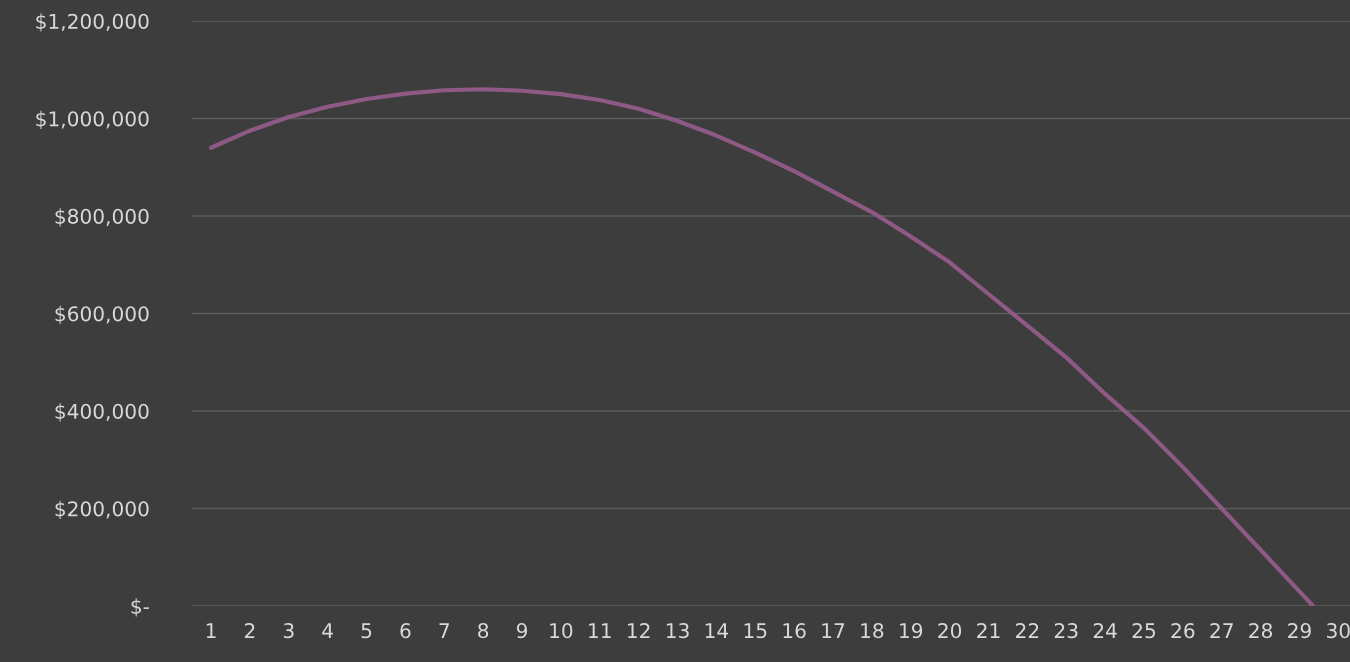 Image resolution: width=1350 pixels, height=662 pixels. Describe the element at coordinates (639, 630) in the screenshot. I see `x-tick-label: 12` at that location.